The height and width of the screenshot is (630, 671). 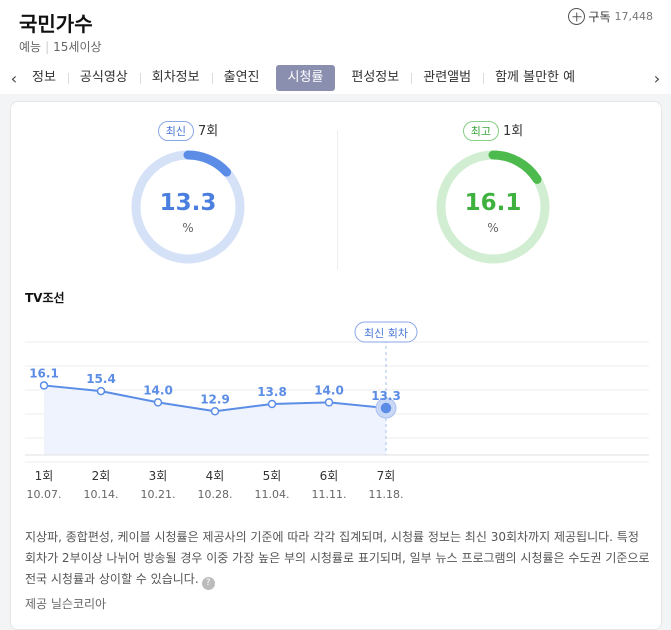 I want to click on latest-rating: 최신 7회 13.3 %, so click(x=188, y=192).